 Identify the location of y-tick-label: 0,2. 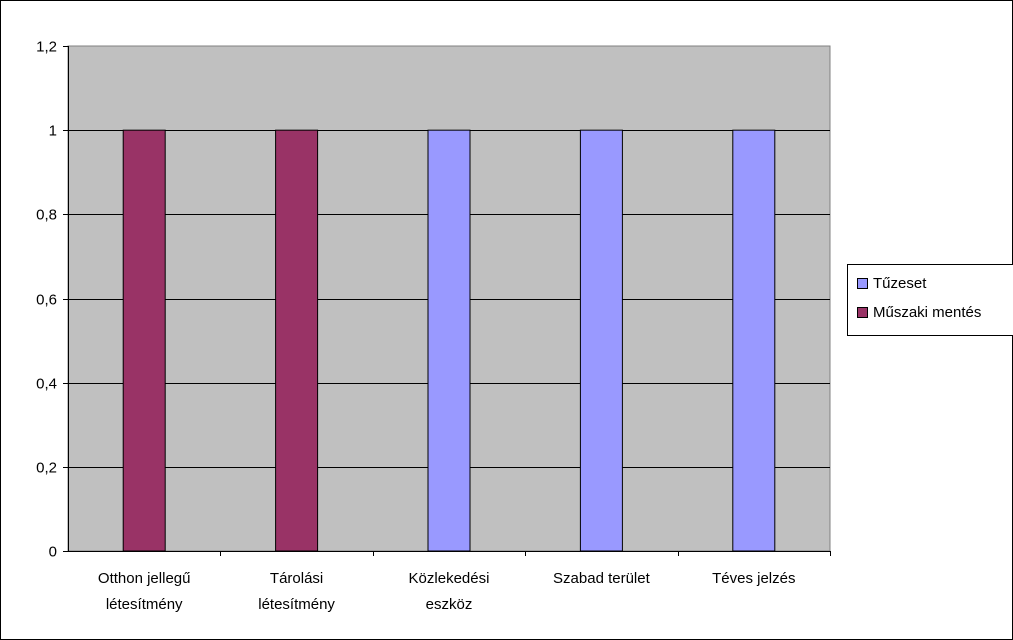
(46, 468).